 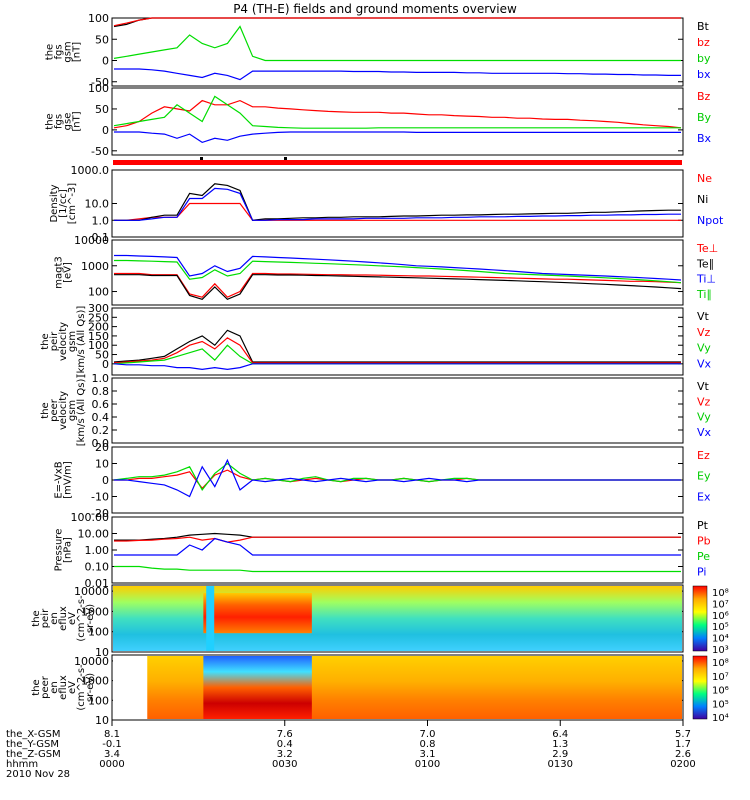 I want to click on y-tick-label: 10.00, so click(x=94, y=534).